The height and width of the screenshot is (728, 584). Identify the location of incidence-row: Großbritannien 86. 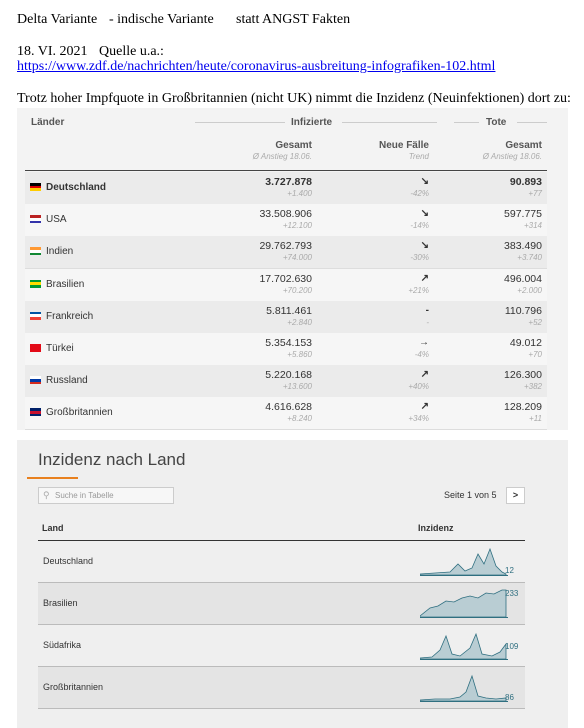
(281, 688).